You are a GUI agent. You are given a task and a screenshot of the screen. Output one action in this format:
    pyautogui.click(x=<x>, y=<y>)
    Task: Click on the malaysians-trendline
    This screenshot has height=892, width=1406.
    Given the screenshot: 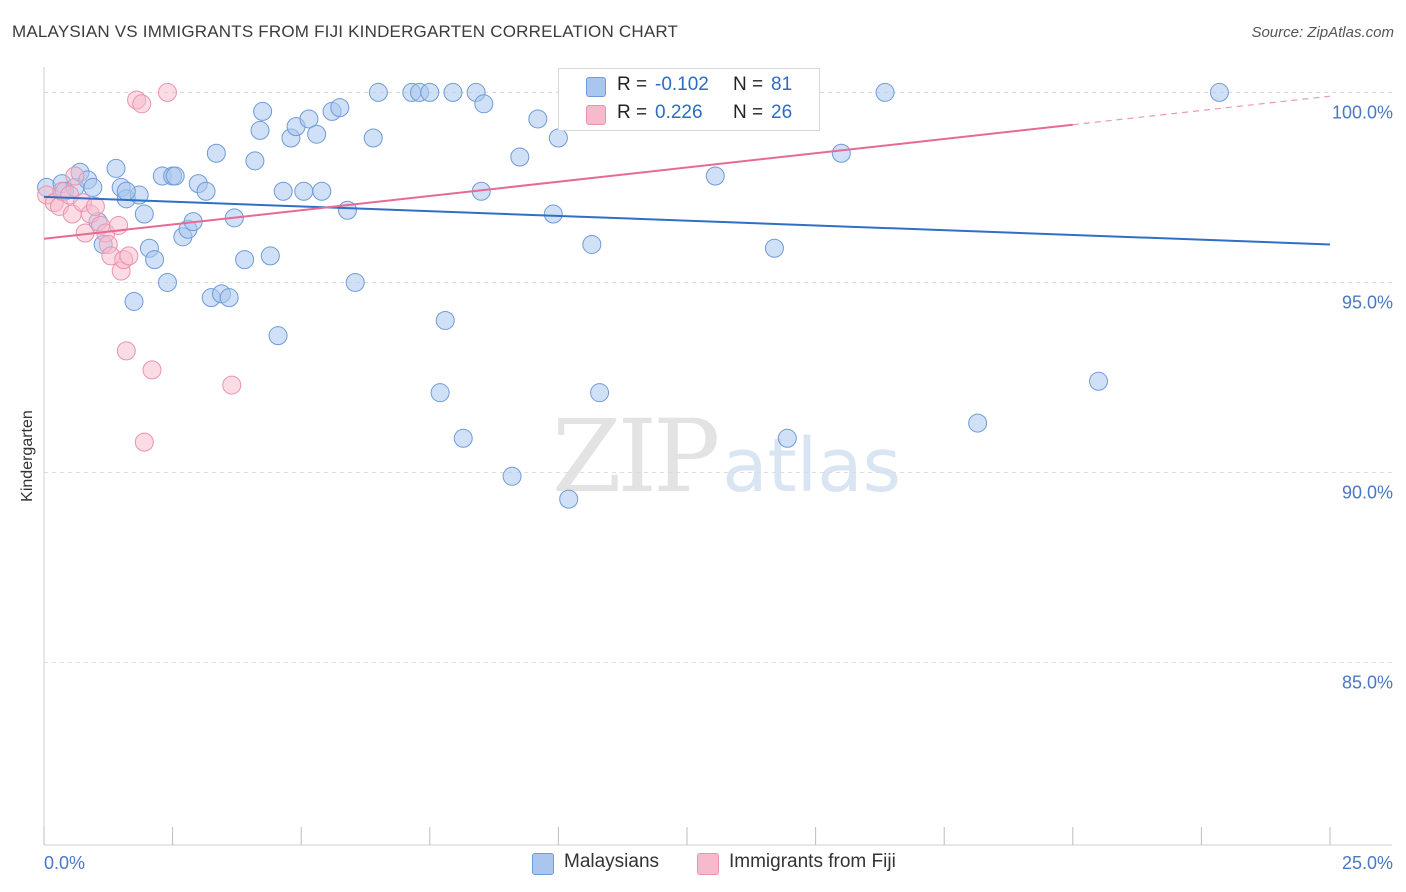 What is the action you would take?
    pyautogui.click(x=687, y=220)
    